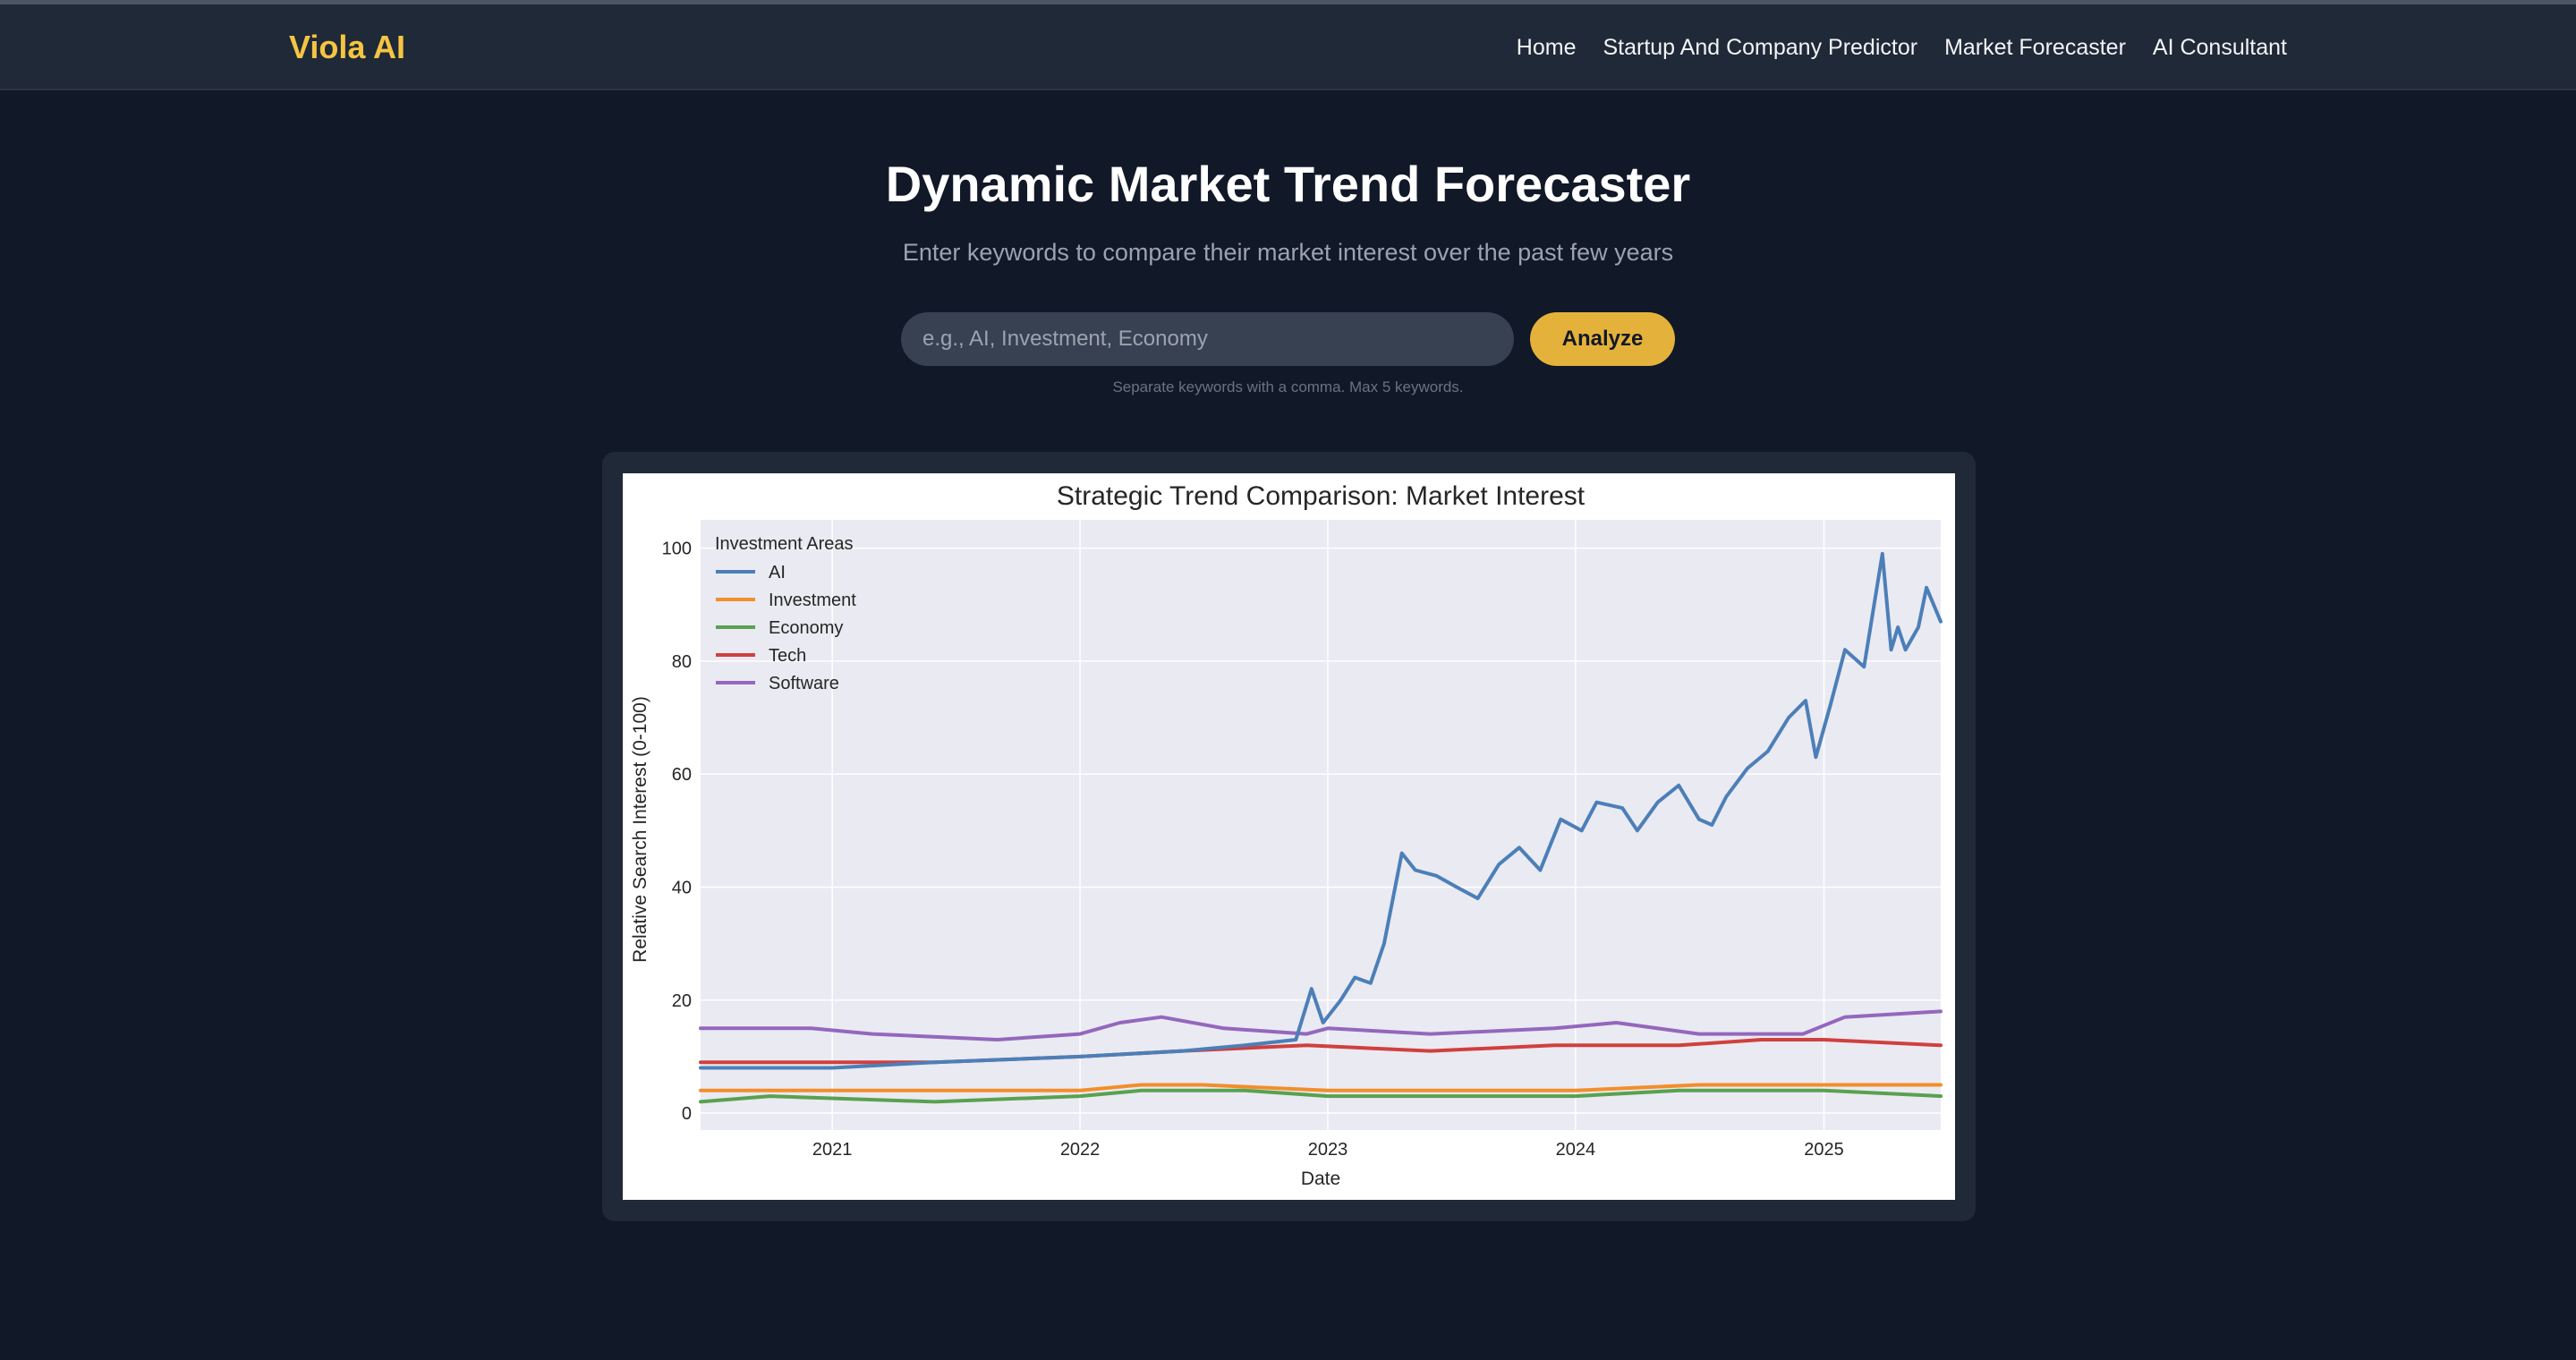 The width and height of the screenshot is (2576, 1360). Describe the element at coordinates (777, 572) in the screenshot. I see `legend-label-ai: AI` at that location.